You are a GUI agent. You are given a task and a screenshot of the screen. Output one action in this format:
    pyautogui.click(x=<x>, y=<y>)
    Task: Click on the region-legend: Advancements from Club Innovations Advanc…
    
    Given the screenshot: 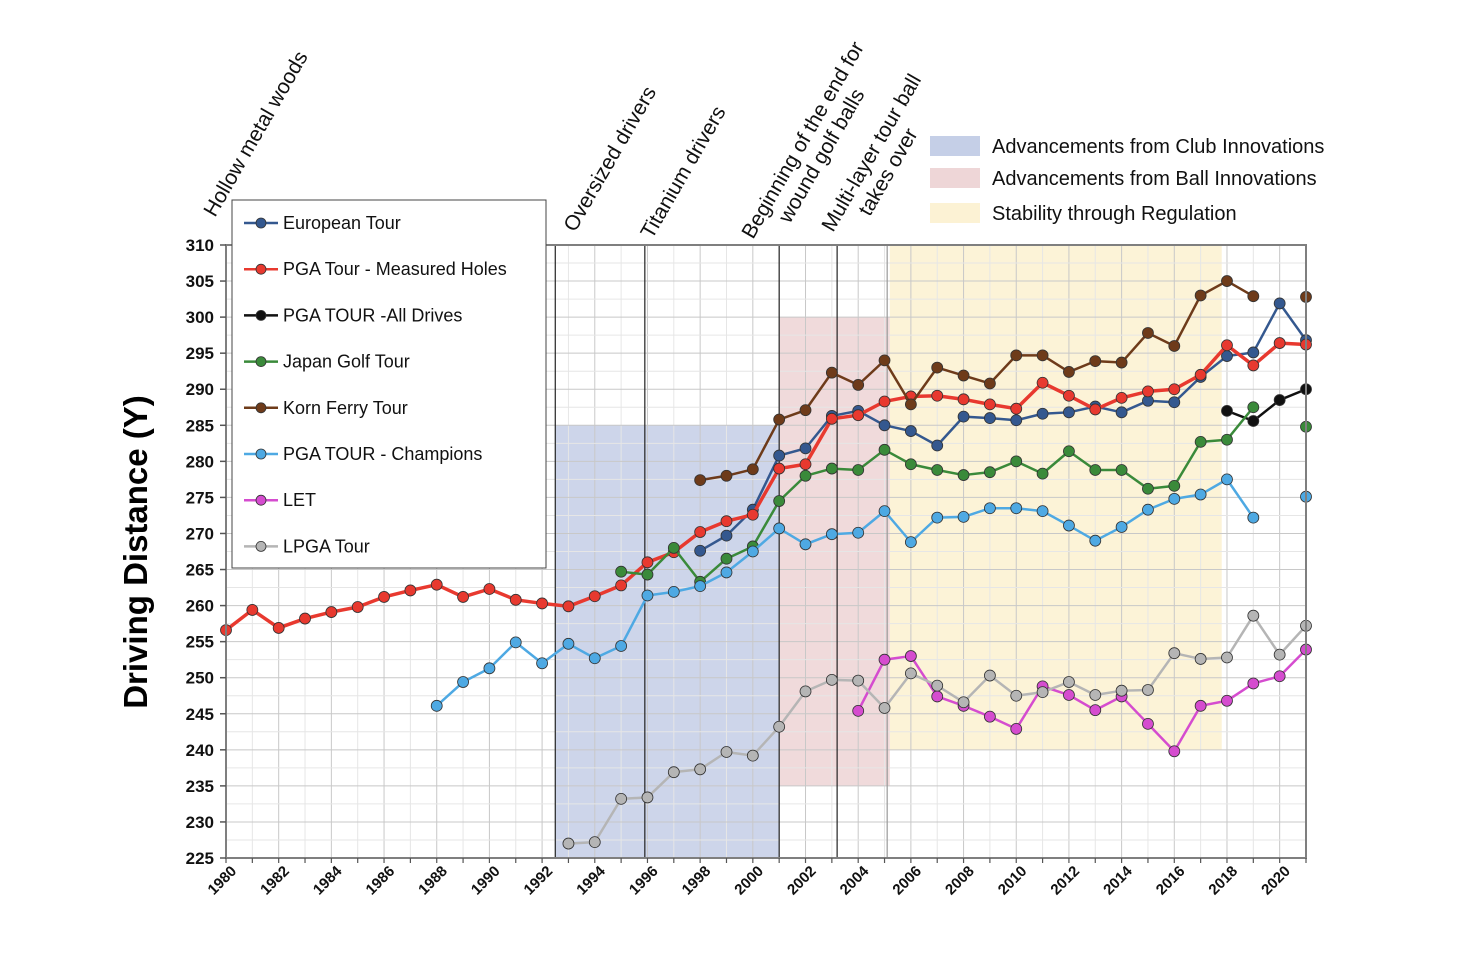 What is the action you would take?
    pyautogui.click(x=1127, y=180)
    